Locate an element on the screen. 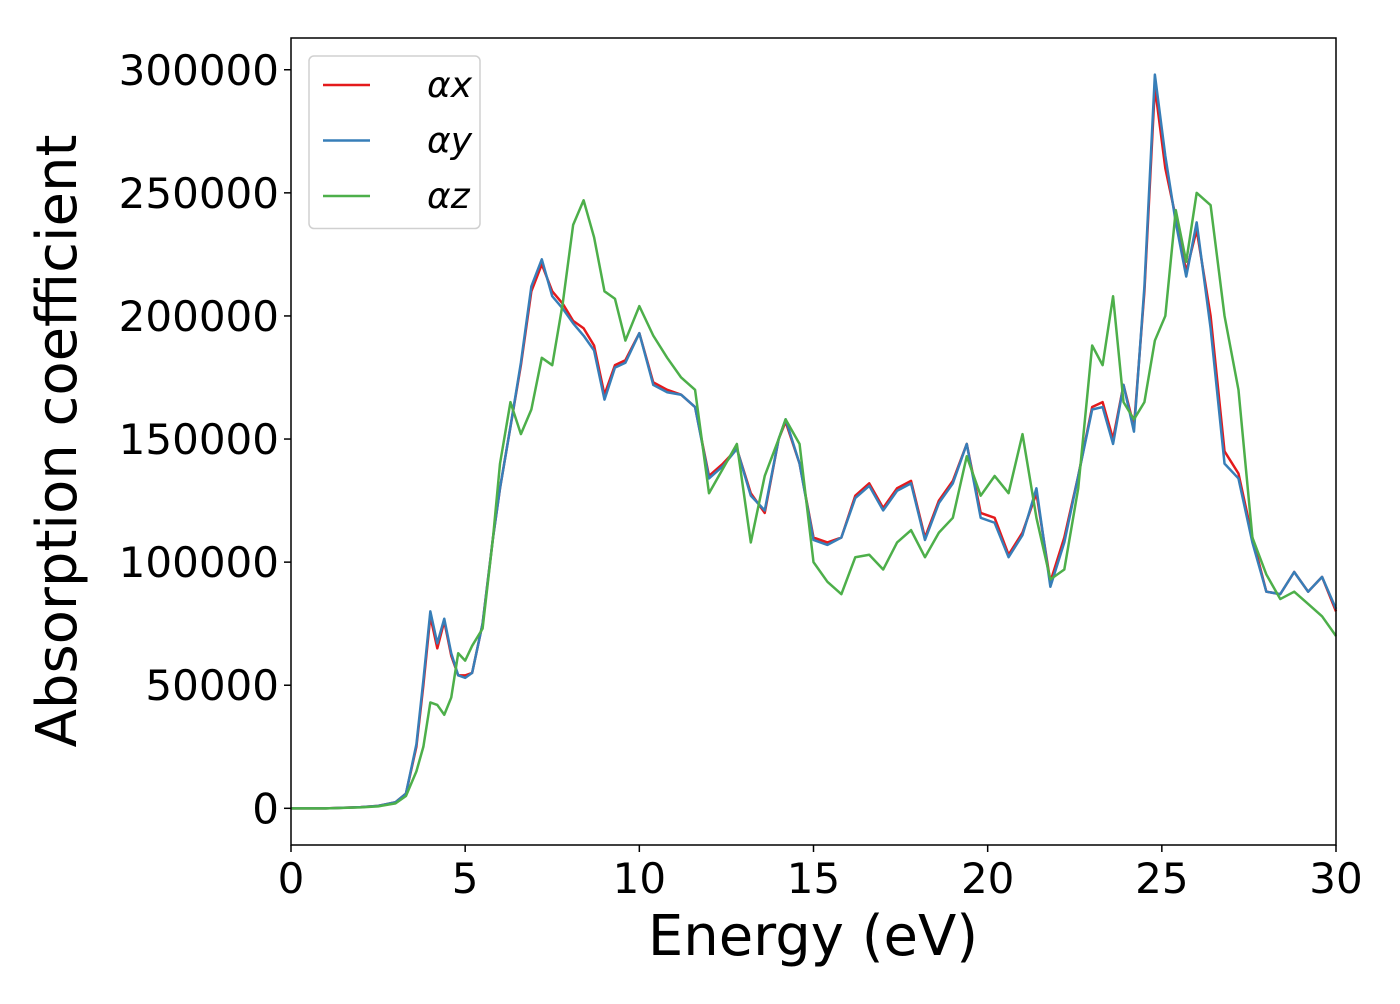  y-axis-label: Absorption coefficient is located at coordinates (57, 441).